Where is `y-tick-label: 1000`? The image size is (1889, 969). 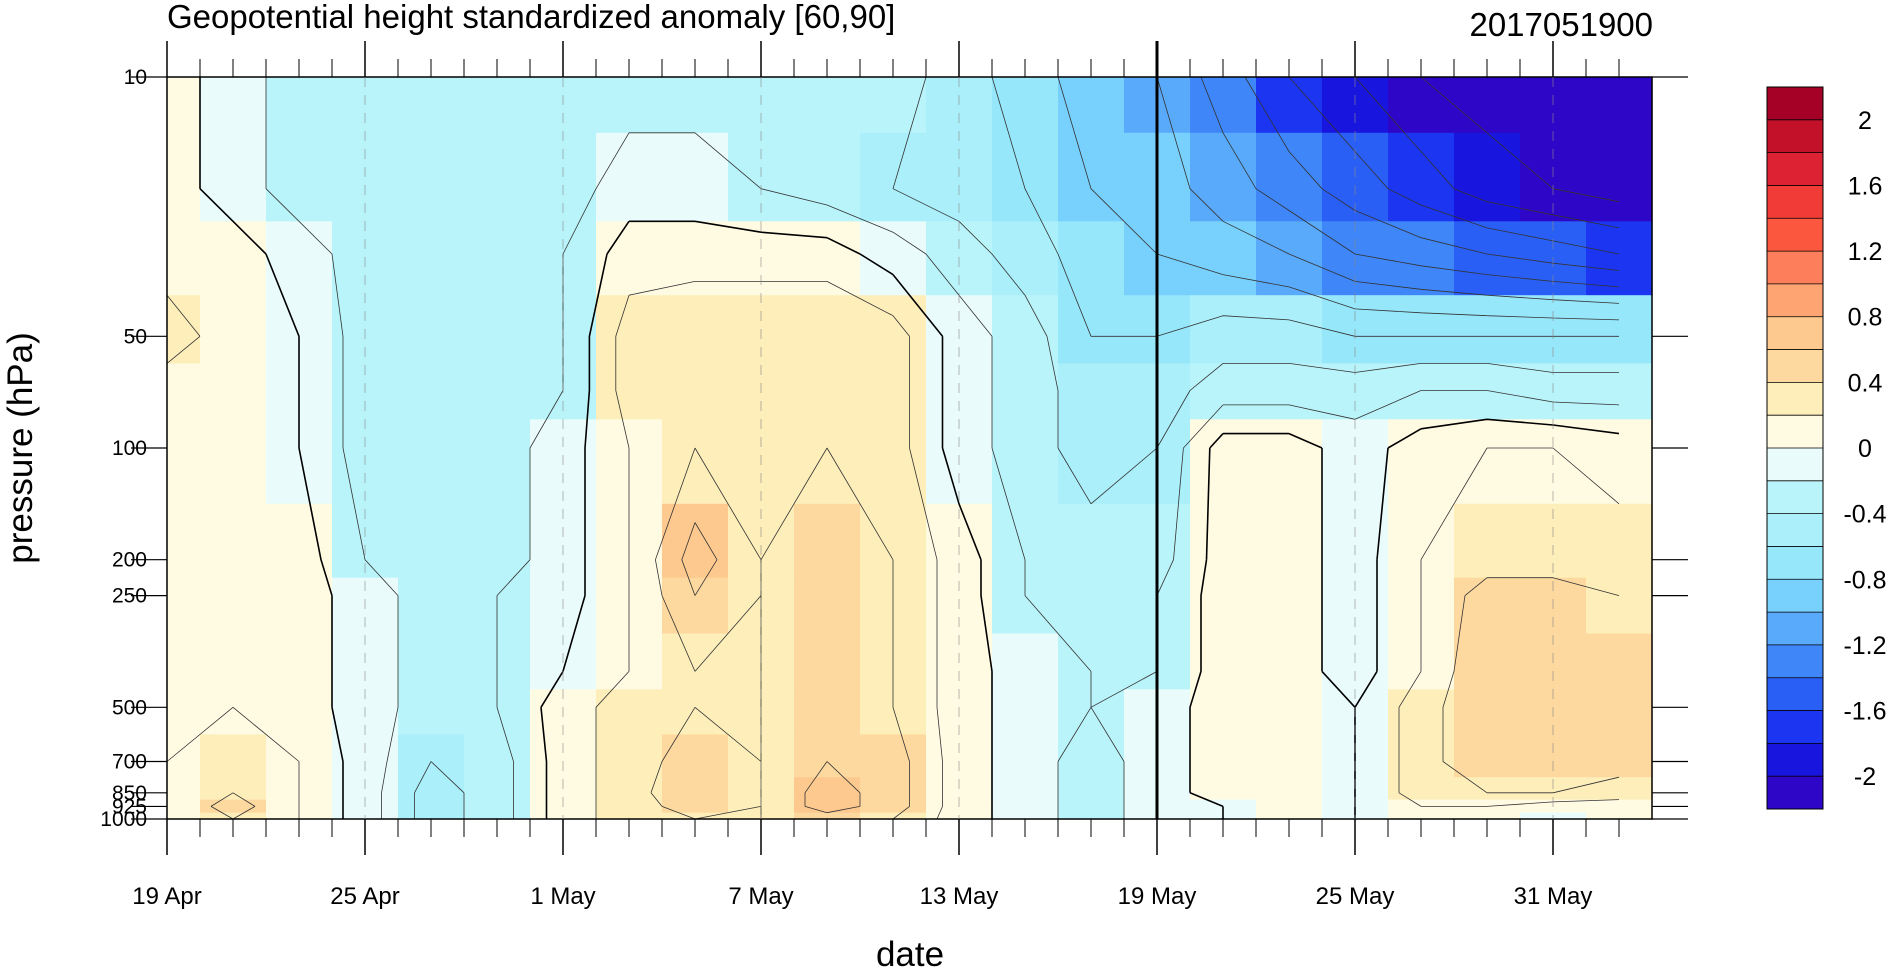
y-tick-label: 1000 is located at coordinates (123, 819).